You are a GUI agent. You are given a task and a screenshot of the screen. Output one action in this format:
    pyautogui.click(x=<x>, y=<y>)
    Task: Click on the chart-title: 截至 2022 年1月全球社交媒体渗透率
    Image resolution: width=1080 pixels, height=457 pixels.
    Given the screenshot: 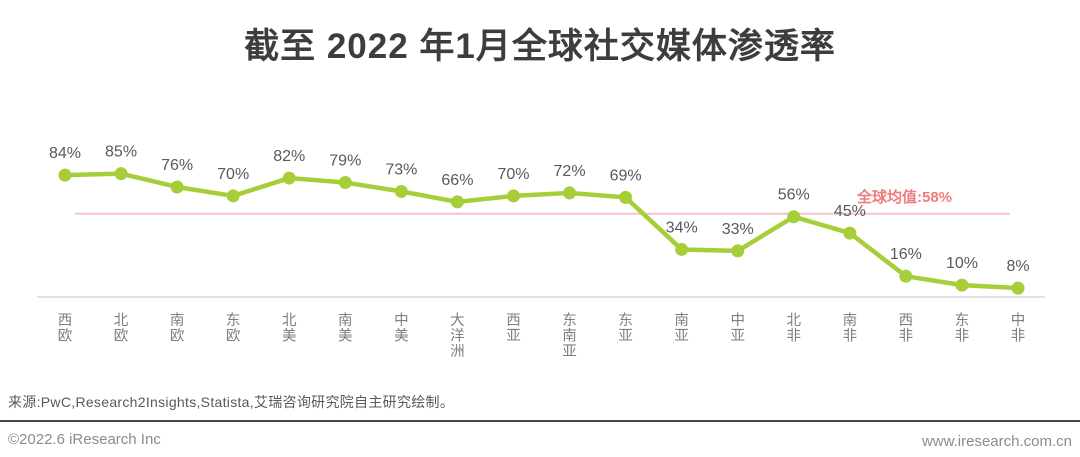 What is the action you would take?
    pyautogui.click(x=540, y=46)
    